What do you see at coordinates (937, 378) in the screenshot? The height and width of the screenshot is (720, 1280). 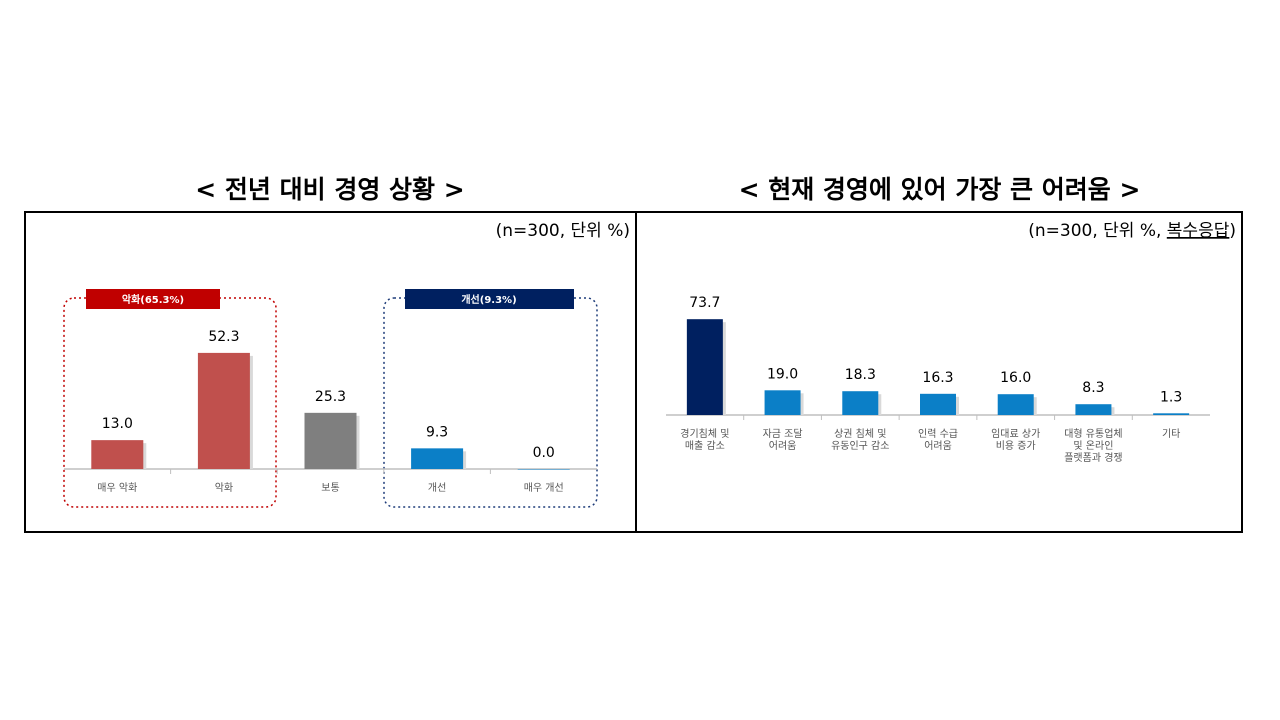 I see `value-label: 16.3` at bounding box center [937, 378].